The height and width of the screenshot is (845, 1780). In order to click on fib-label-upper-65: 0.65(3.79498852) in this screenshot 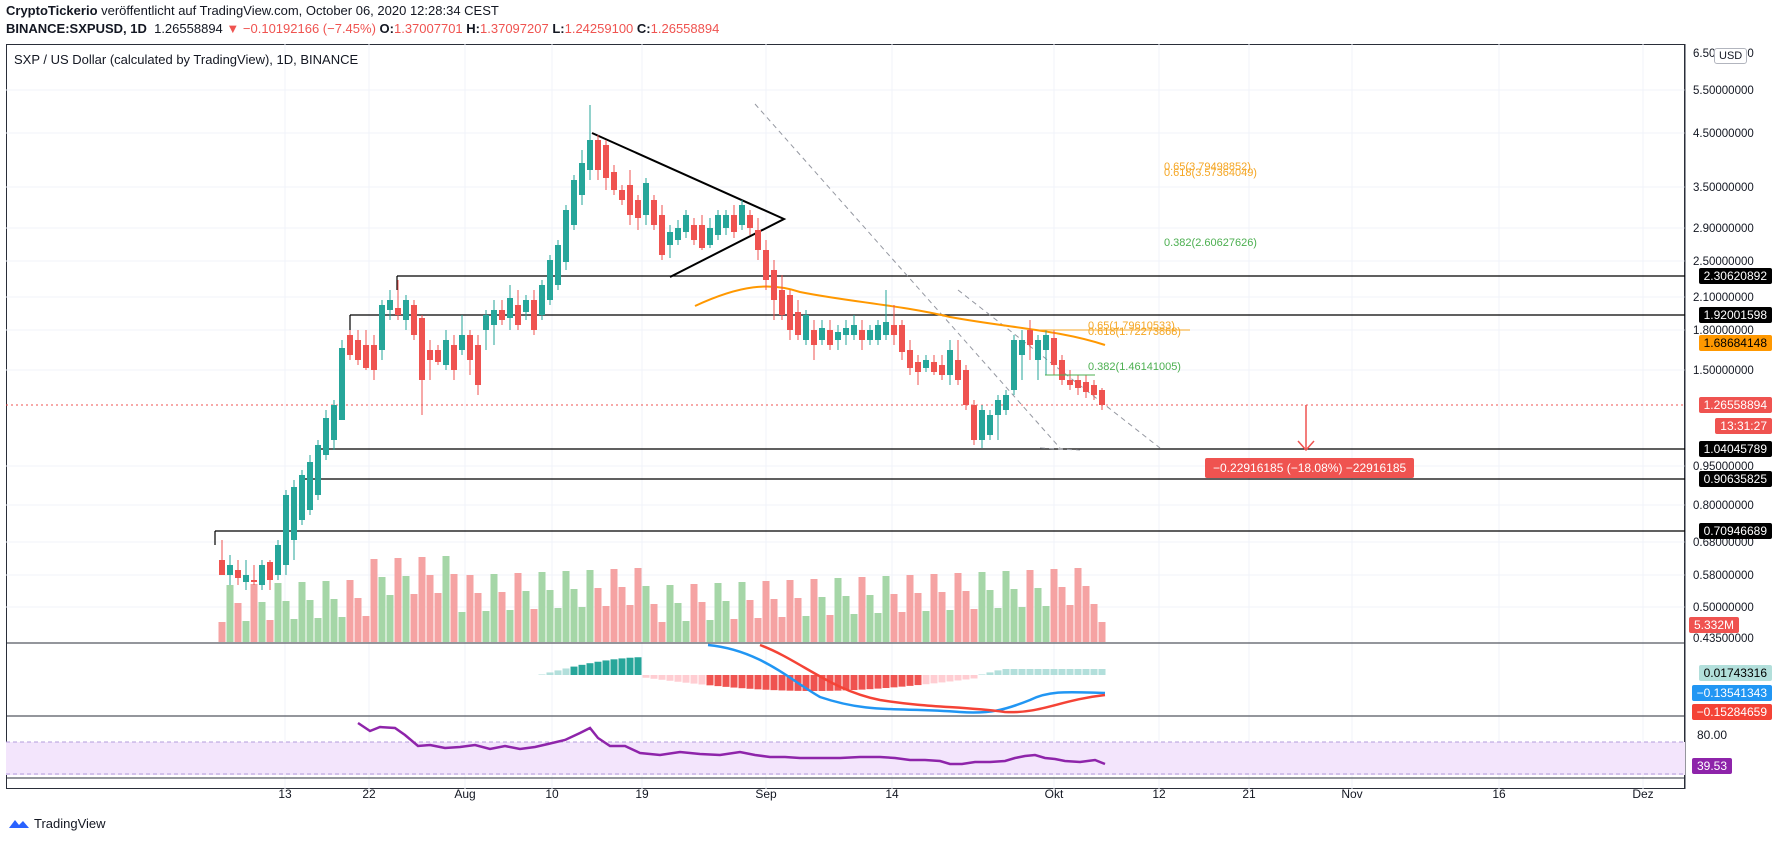, I will do `click(1207, 167)`.